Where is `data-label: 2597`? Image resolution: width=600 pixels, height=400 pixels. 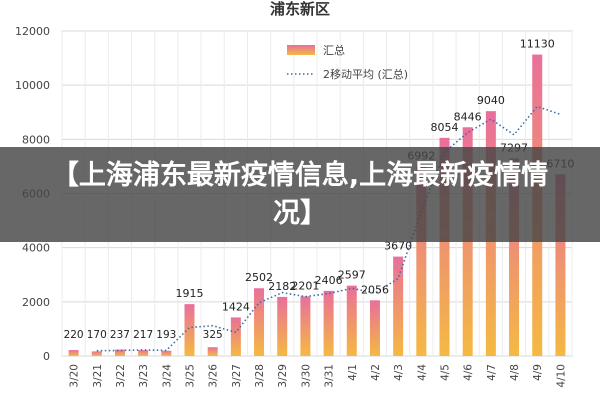
data-label: 2597 is located at coordinates (352, 275).